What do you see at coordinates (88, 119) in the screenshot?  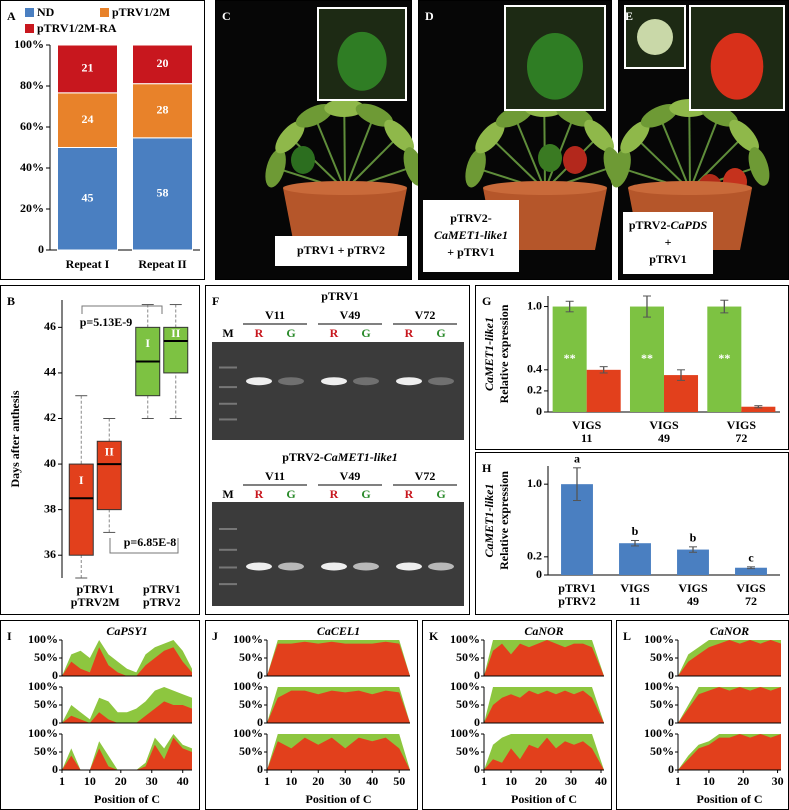 I see `value-label: 24` at bounding box center [88, 119].